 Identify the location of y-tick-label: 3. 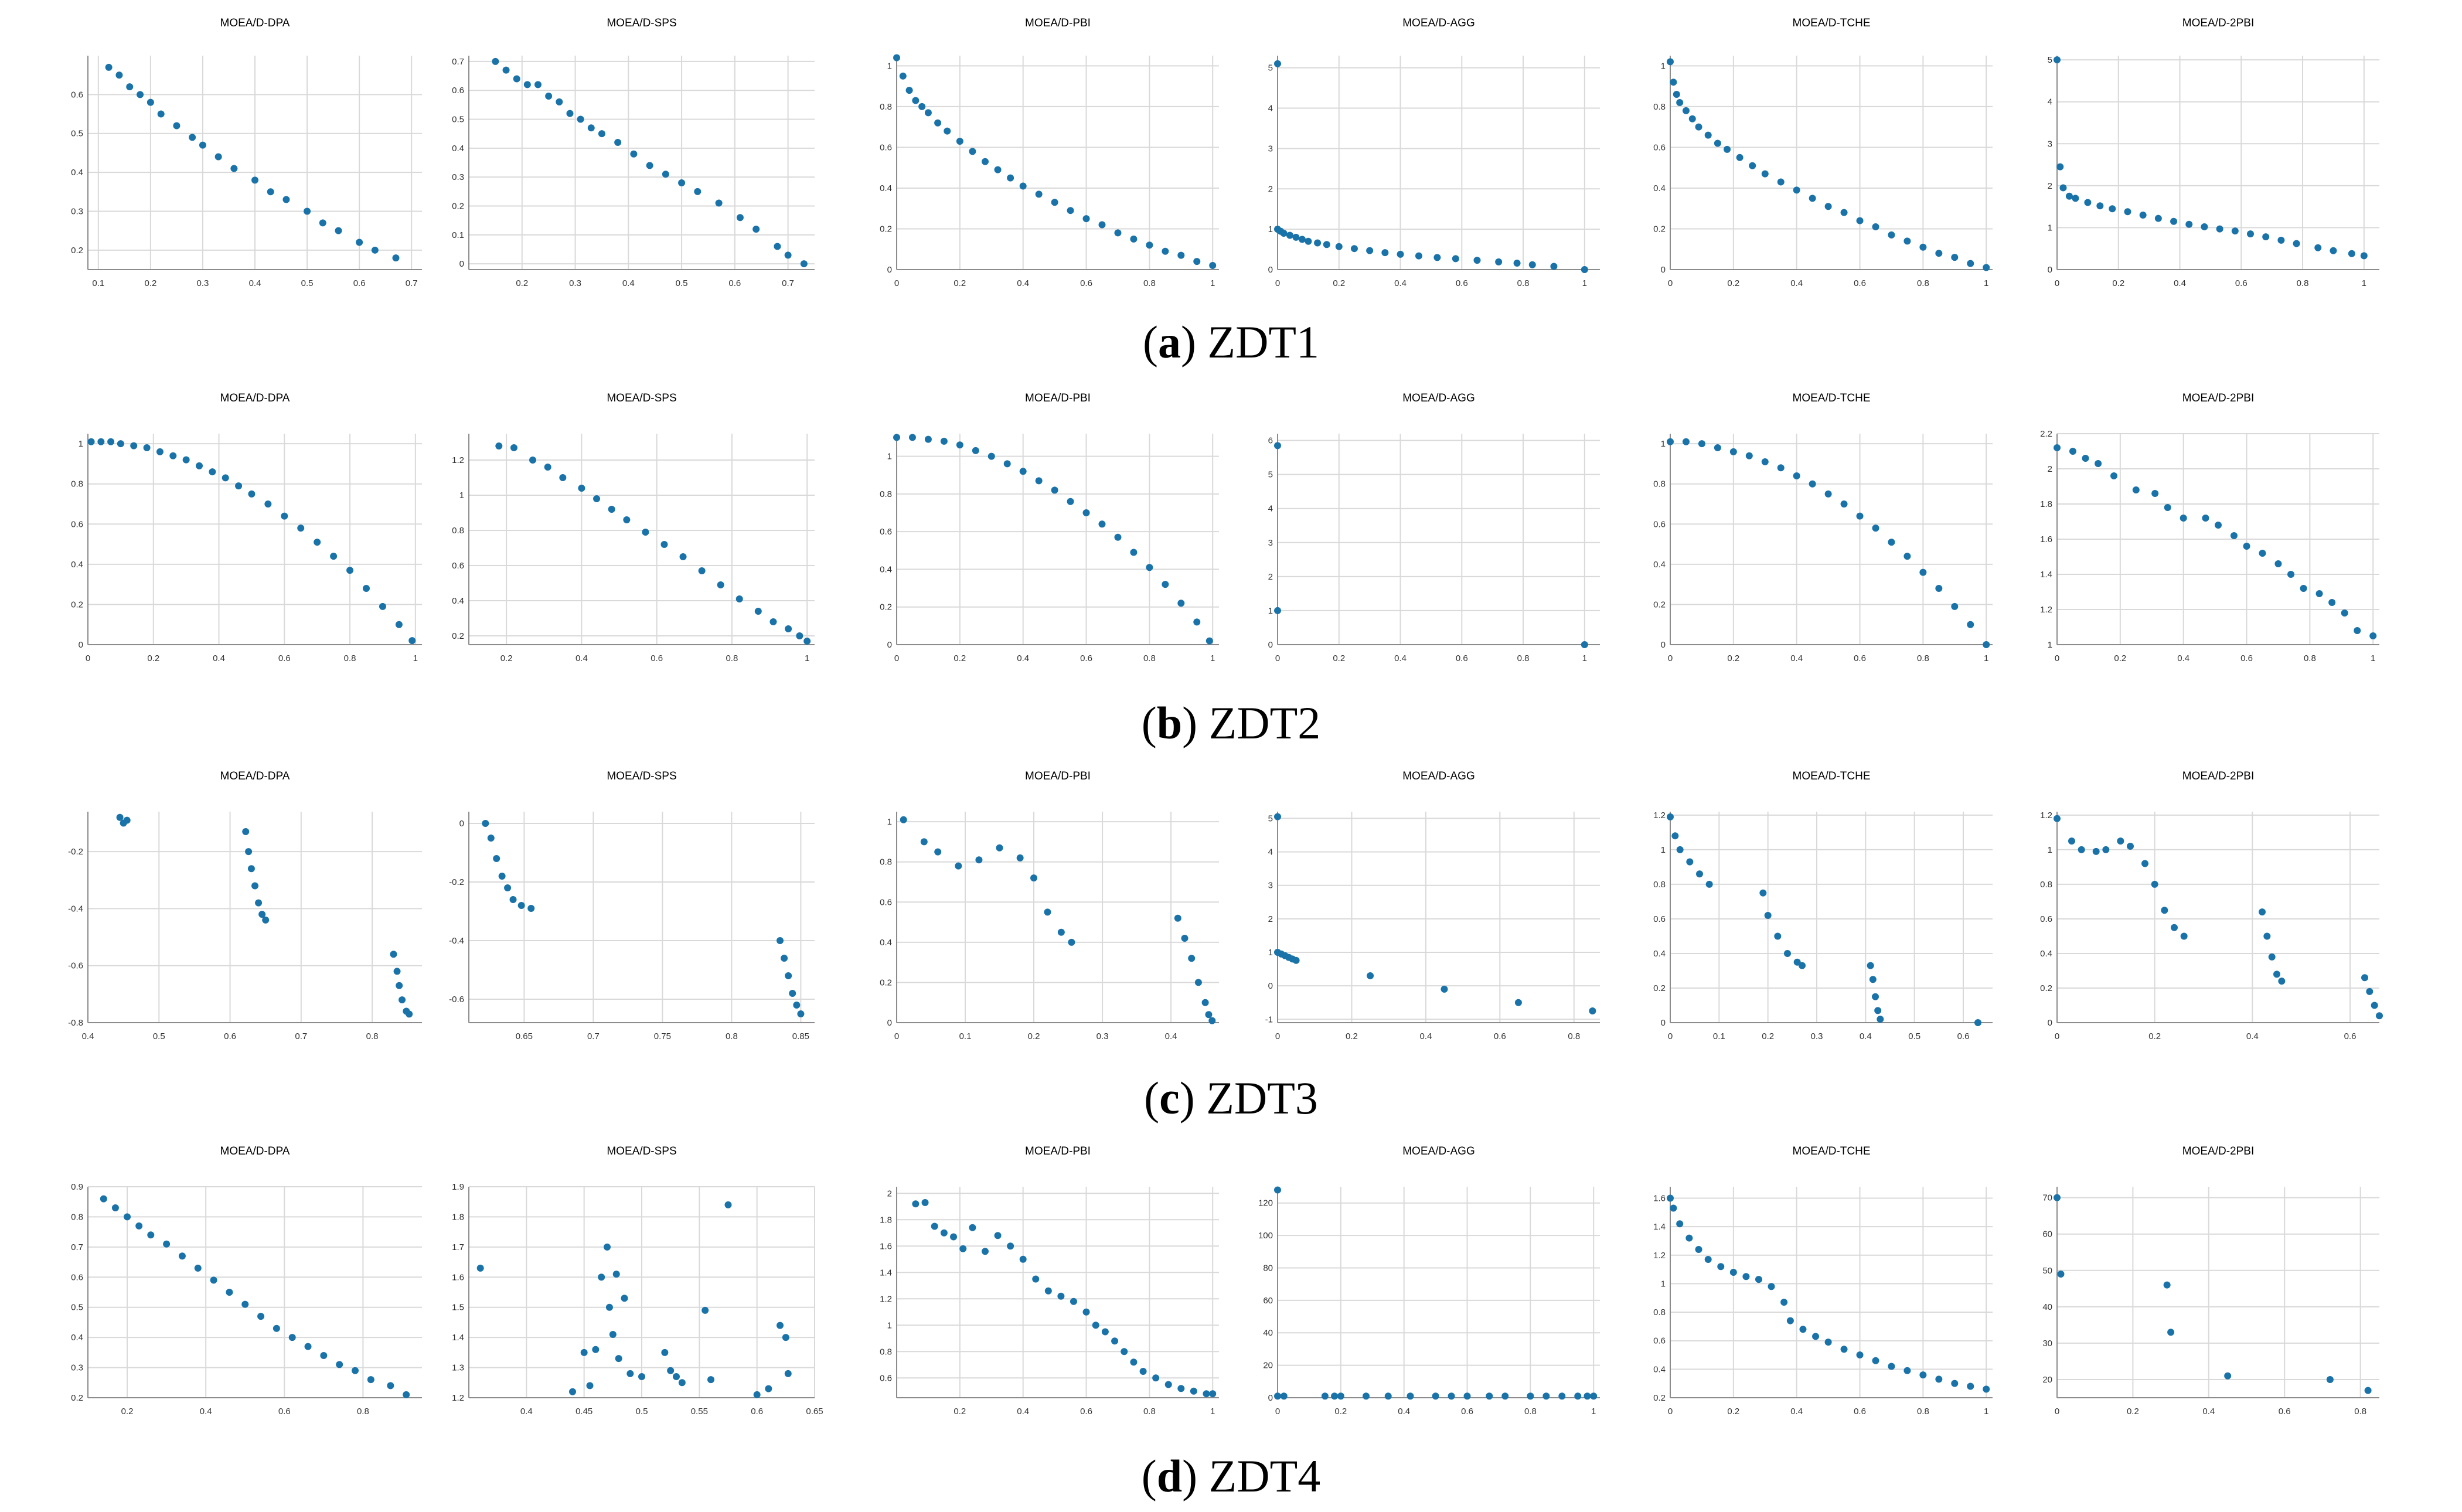
(1270, 543).